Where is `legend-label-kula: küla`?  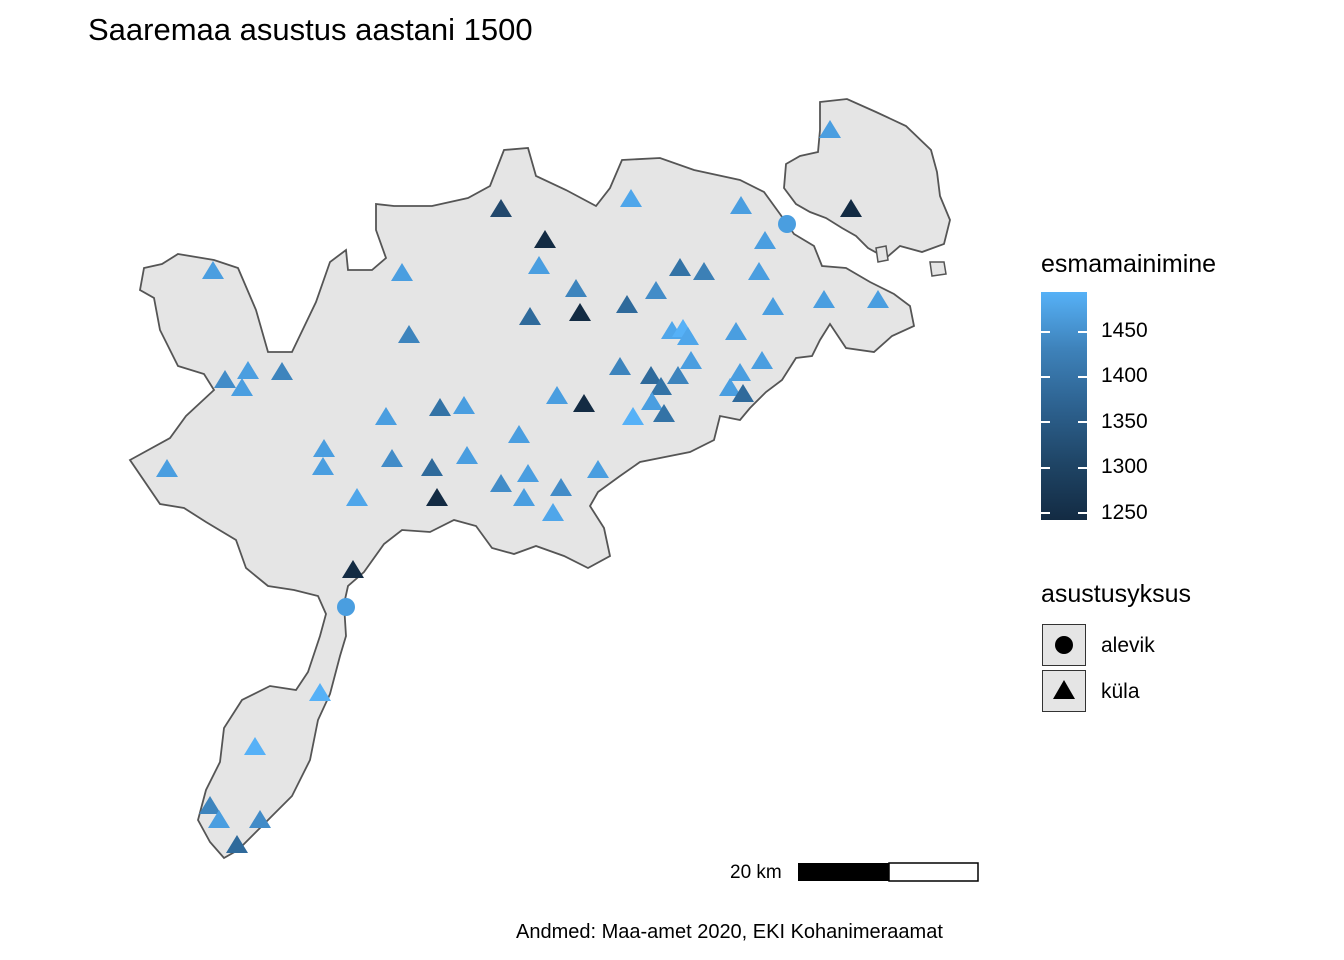 legend-label-kula: küla is located at coordinates (1120, 691).